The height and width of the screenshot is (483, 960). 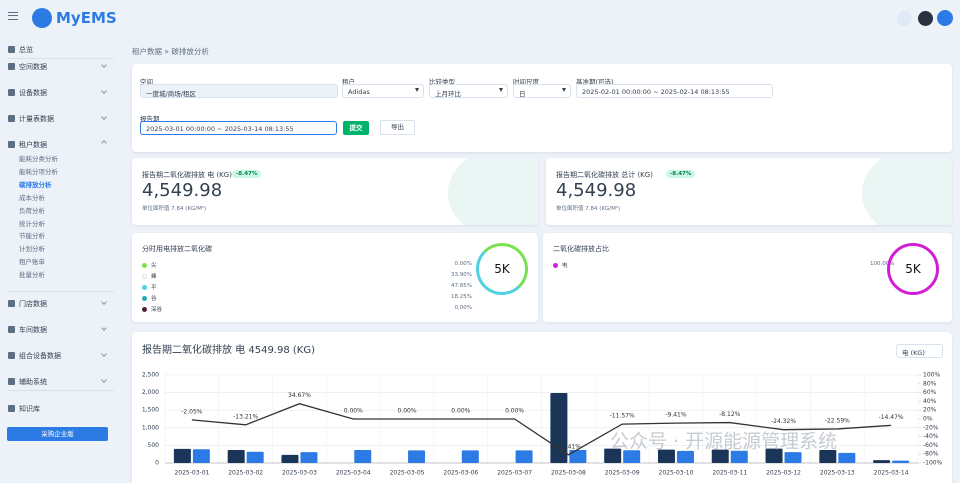 I want to click on menu-item: 辅助系统, so click(x=33, y=382).